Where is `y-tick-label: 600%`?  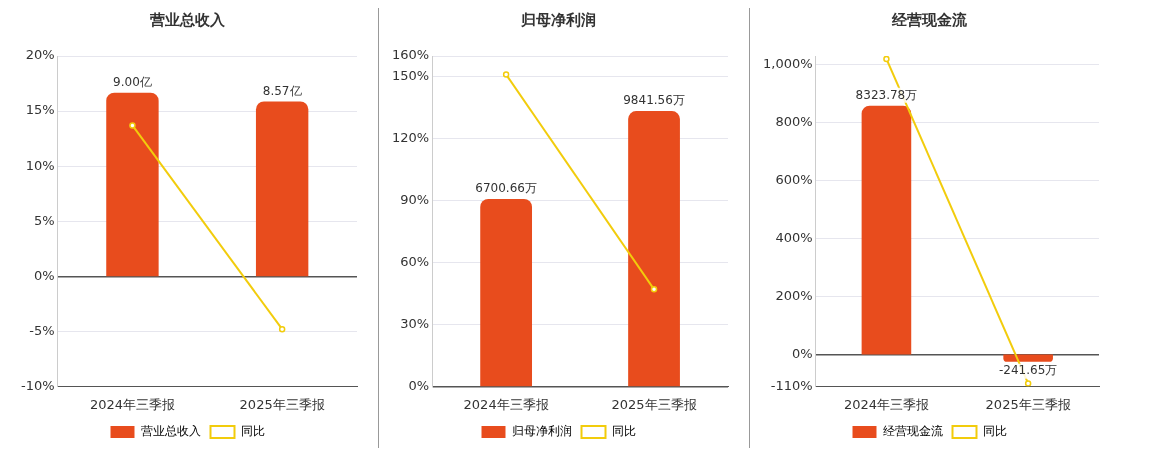
y-tick-label: 600% is located at coordinates (794, 179).